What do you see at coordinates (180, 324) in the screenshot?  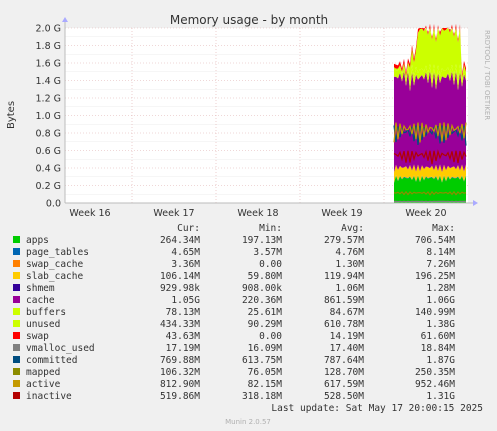 I see `legend-cur-value: 434.33M` at bounding box center [180, 324].